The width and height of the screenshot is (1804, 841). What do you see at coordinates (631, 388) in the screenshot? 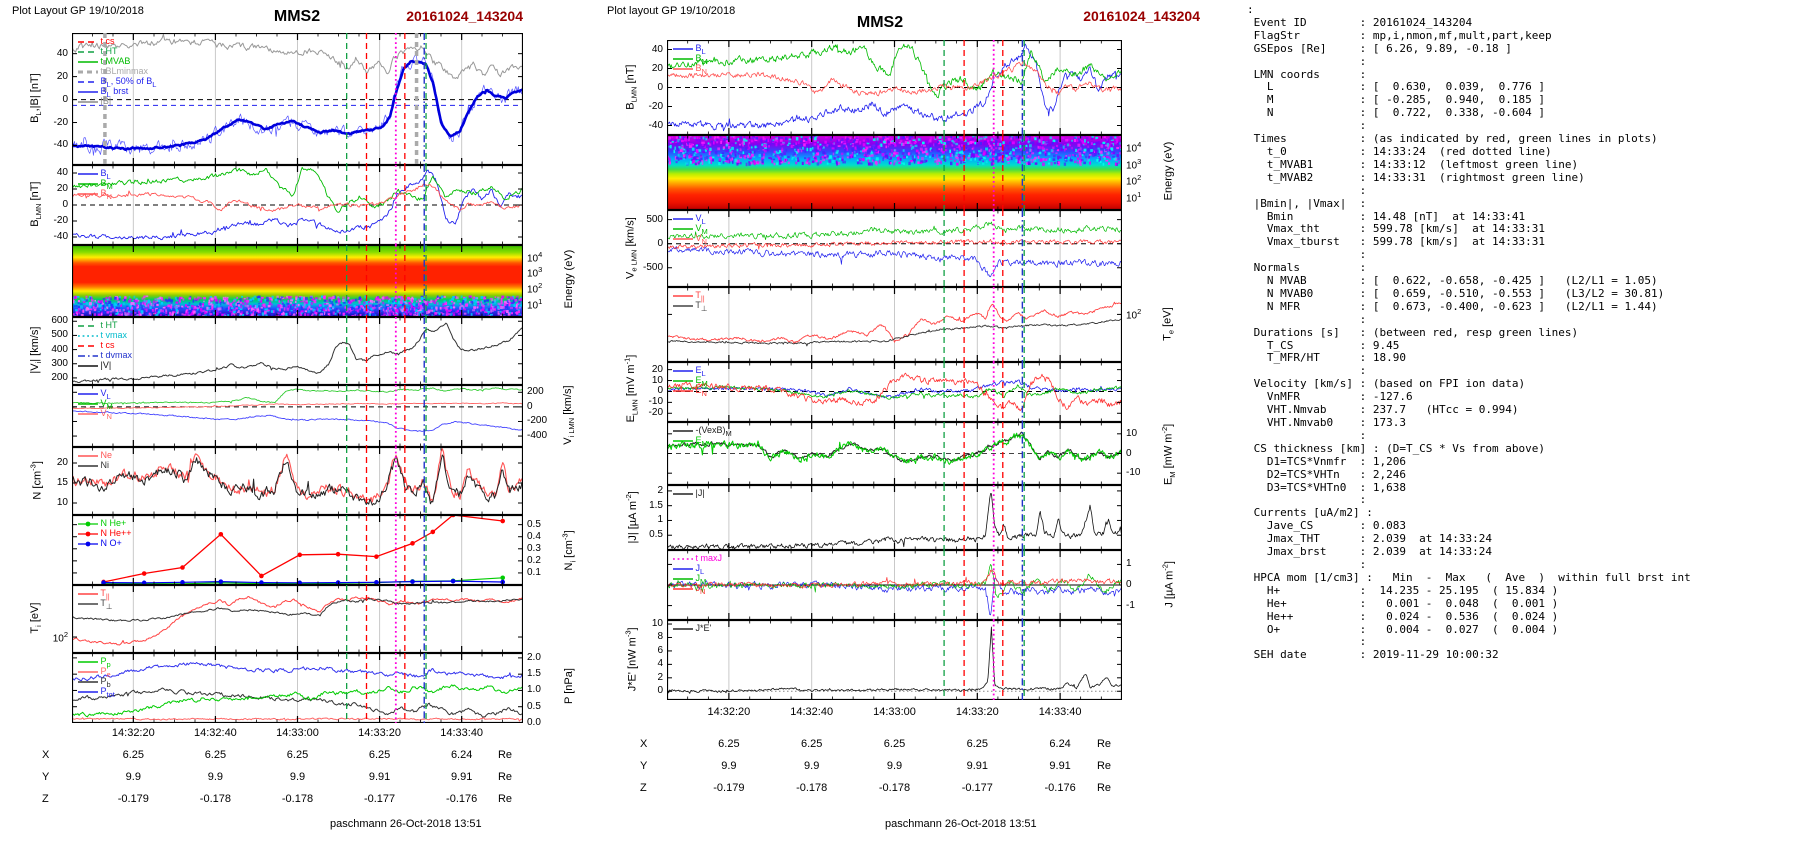
I see `y-axis-label: ELMN [mV m-1]` at bounding box center [631, 388].